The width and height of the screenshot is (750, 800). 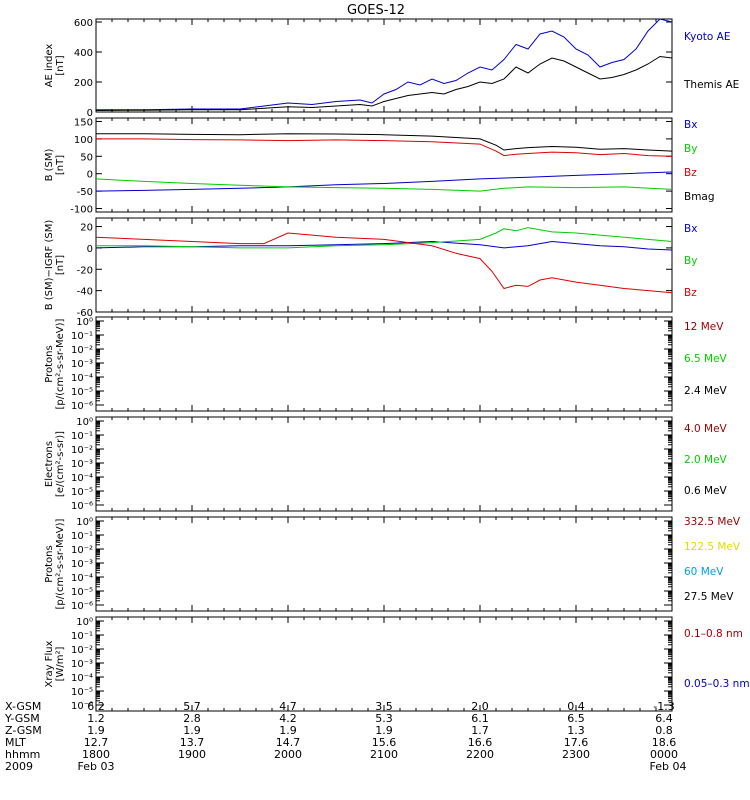 I want to click on series-line-themis-ae, so click(x=384, y=83).